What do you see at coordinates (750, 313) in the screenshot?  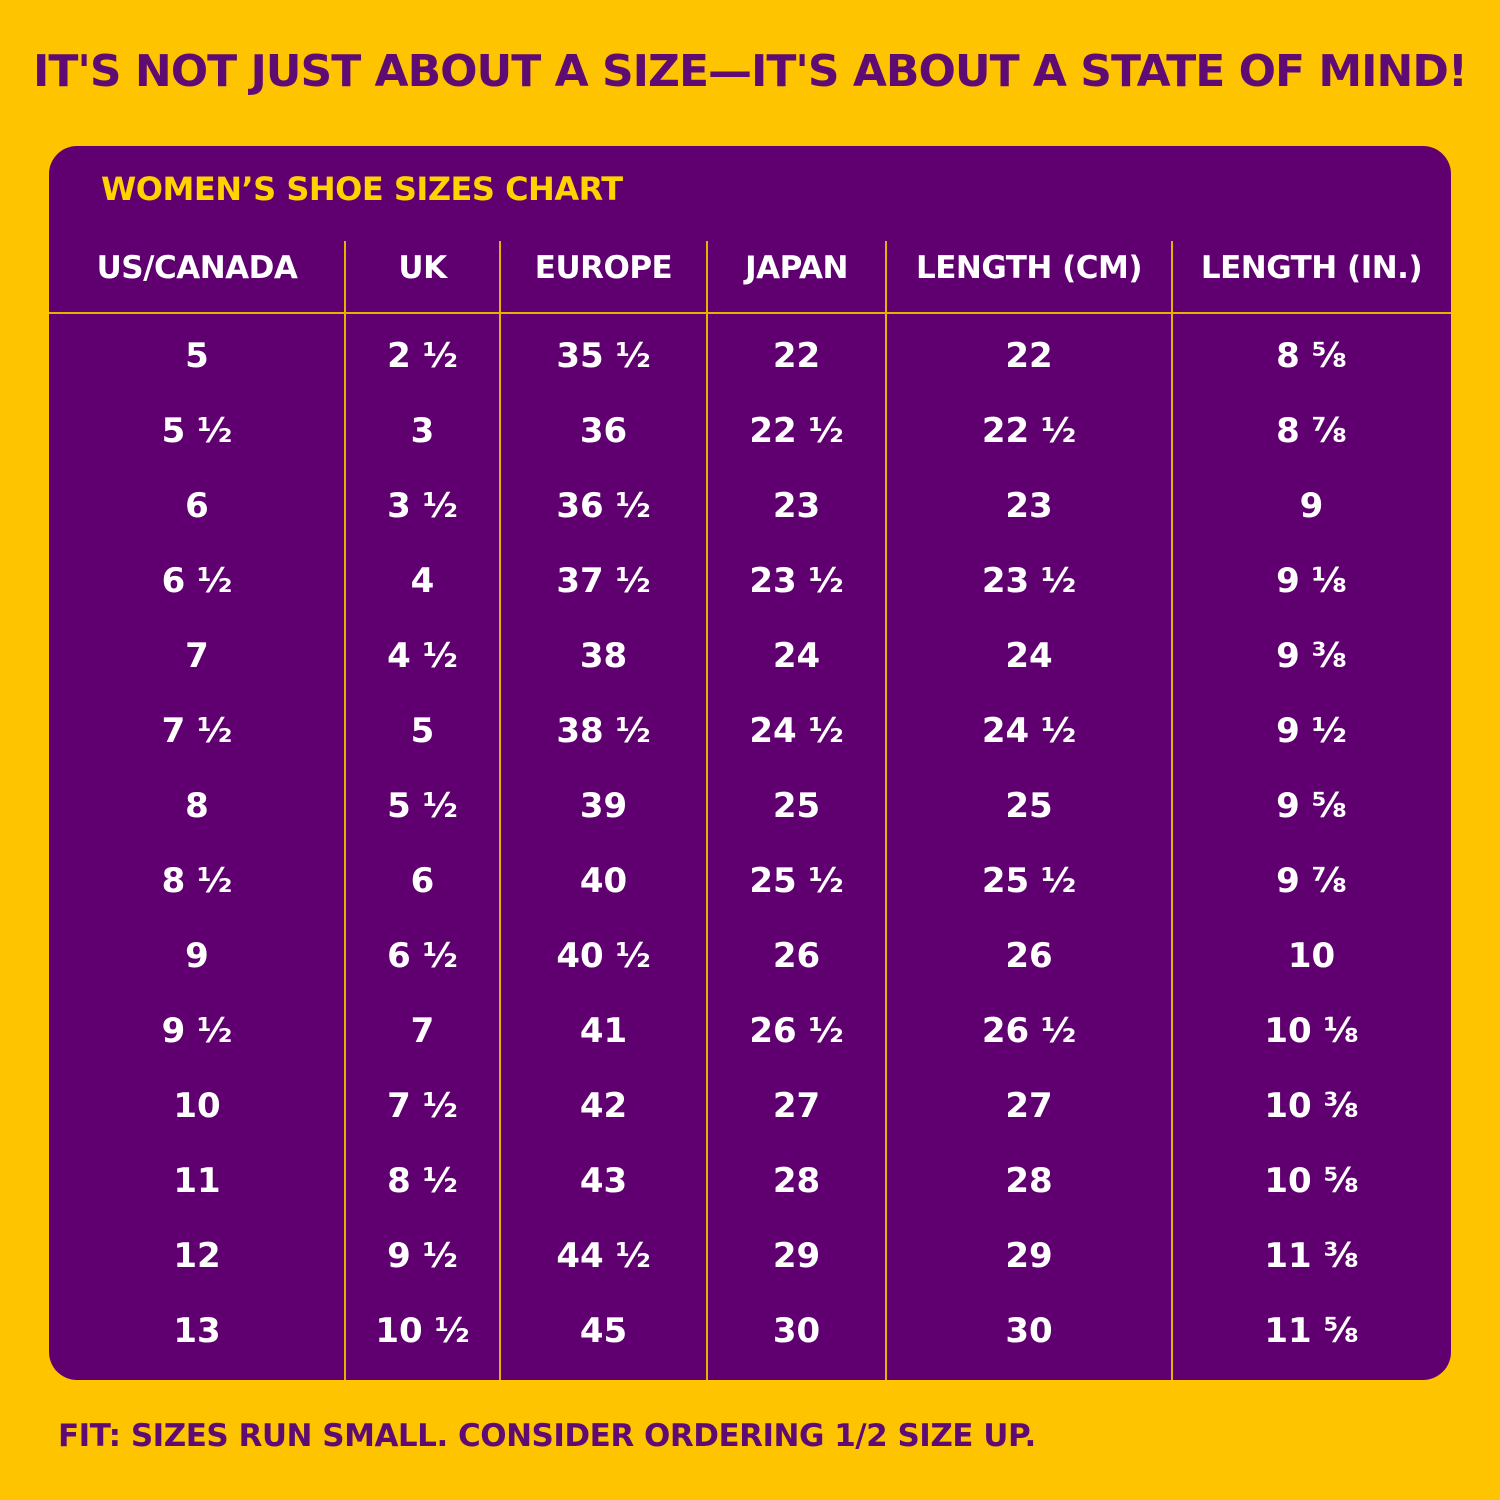 I see `header-divider` at bounding box center [750, 313].